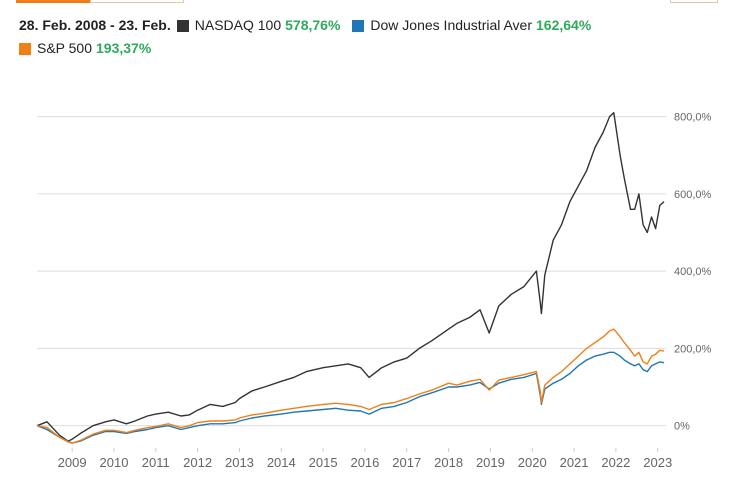 Image resolution: width=738 pixels, height=480 pixels. What do you see at coordinates (448, 462) in the screenshot?
I see `x-tick-label: 2018` at bounding box center [448, 462].